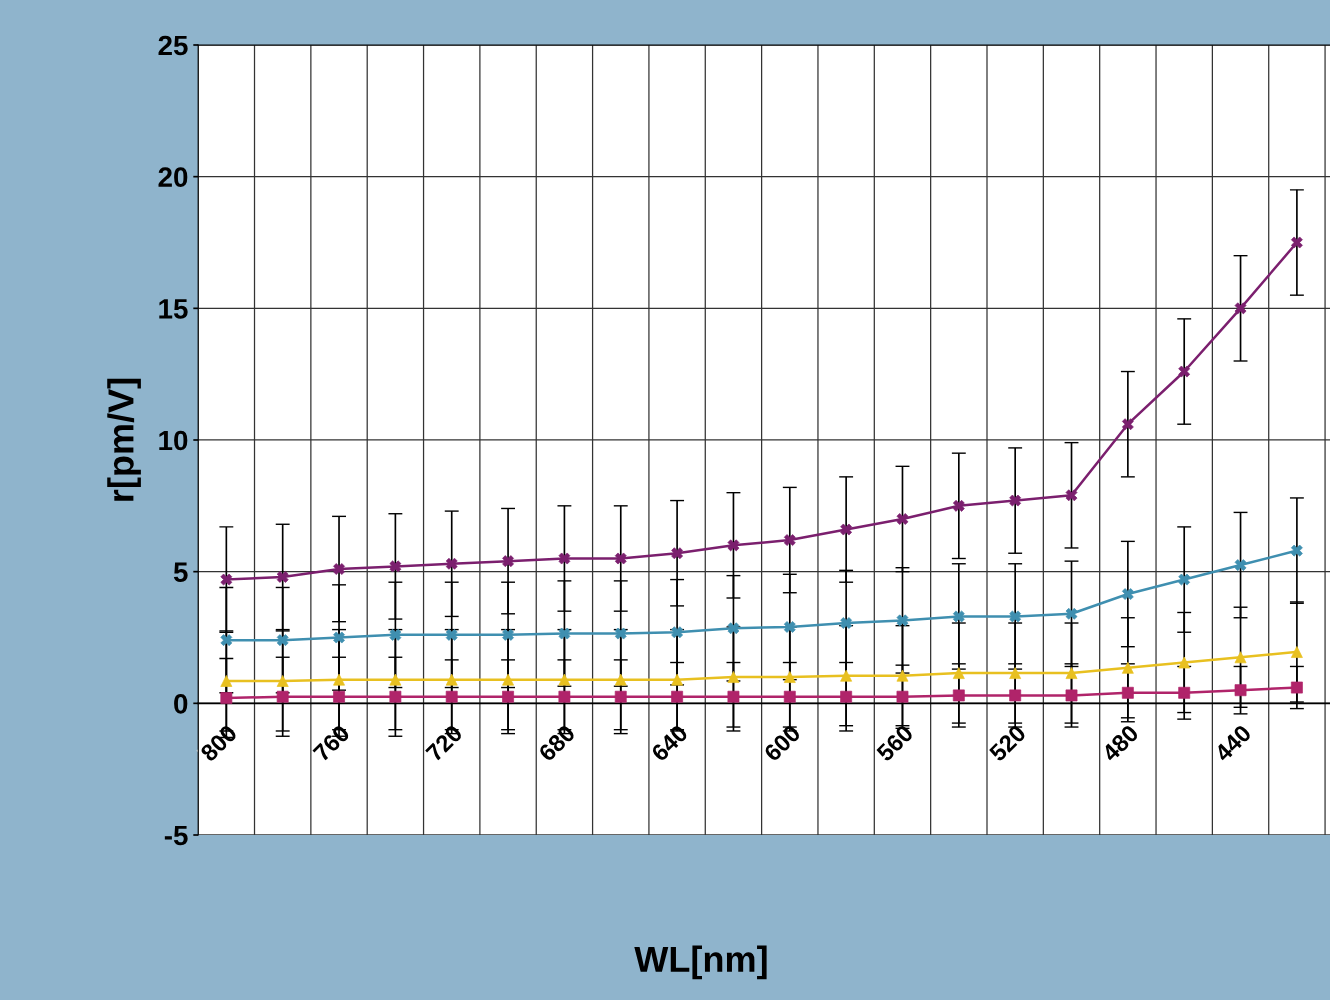  Describe the element at coordinates (173, 45) in the screenshot. I see `y-tick-label: 25` at that location.